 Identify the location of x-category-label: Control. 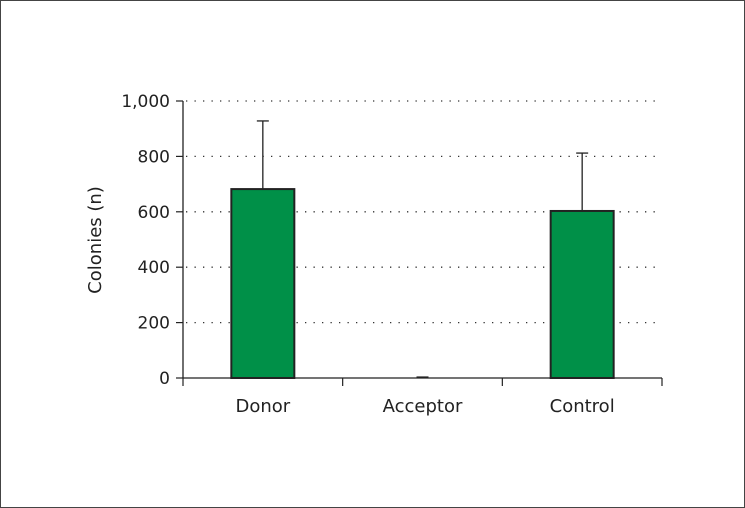
(582, 406).